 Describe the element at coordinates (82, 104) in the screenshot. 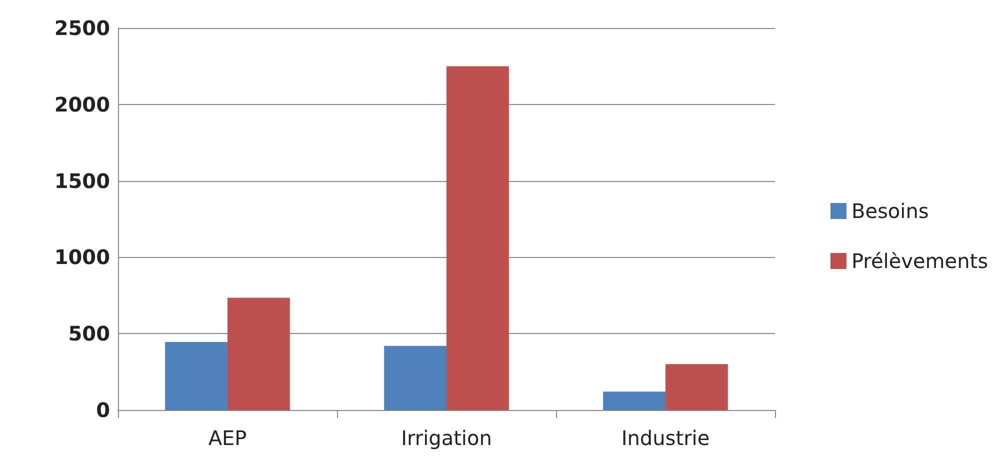

I see `y-tick-label: 2000` at that location.